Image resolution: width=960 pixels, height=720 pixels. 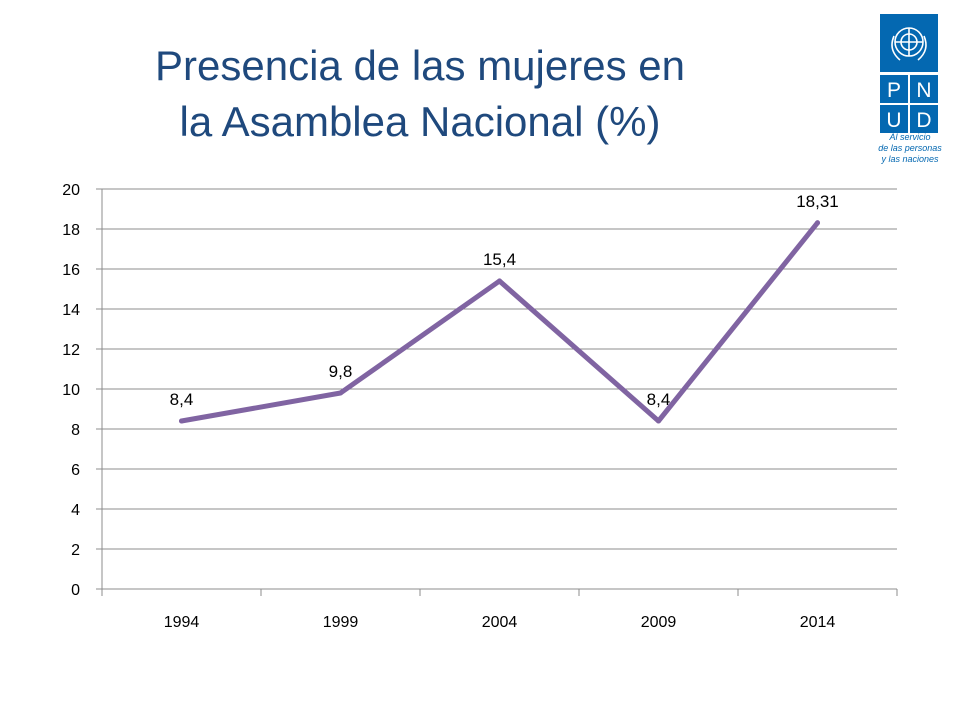 I want to click on data-label: 15,4, so click(x=499, y=259).